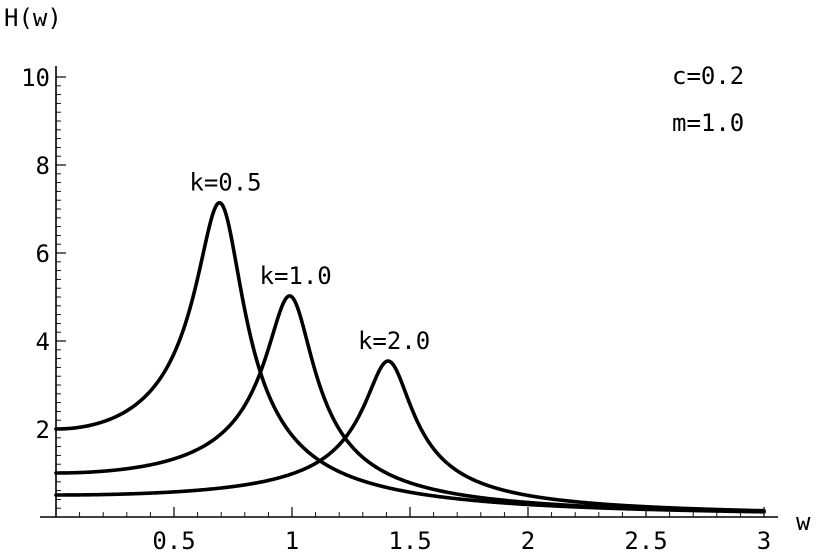 Image resolution: width=820 pixels, height=554 pixels. I want to click on y-tick-label: 6, so click(43, 254).